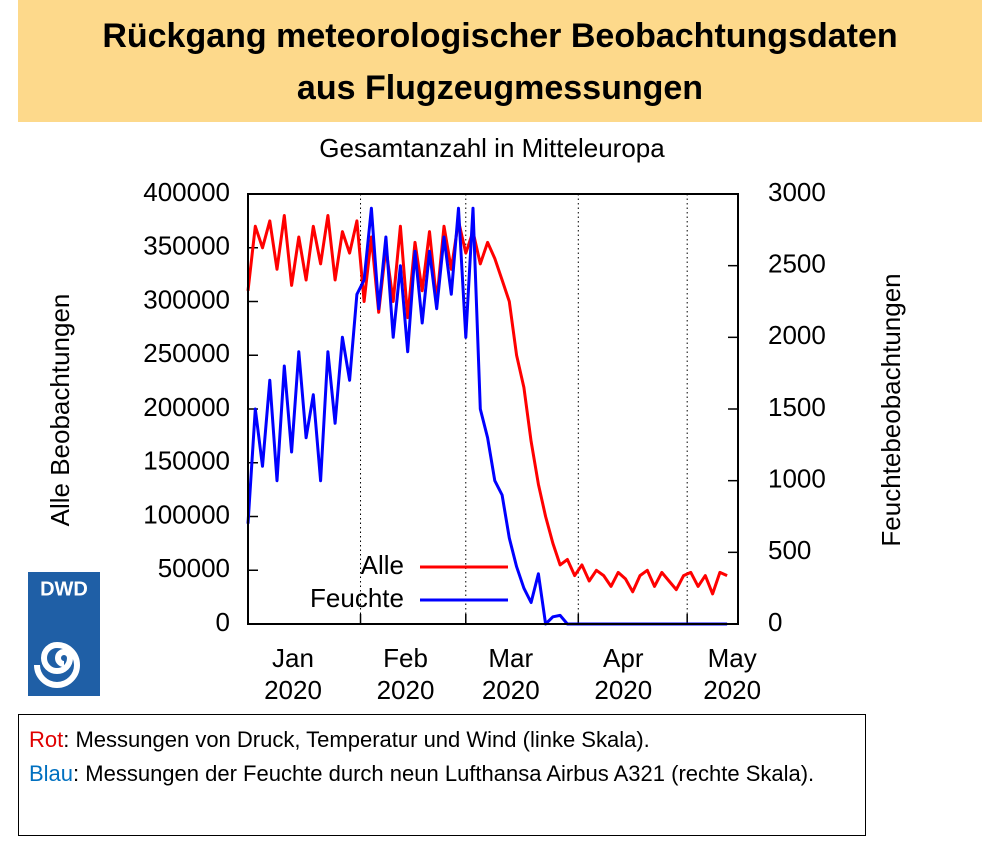 The height and width of the screenshot is (846, 993). Describe the element at coordinates (775, 622) in the screenshot. I see `y2-tick-label: 0` at that location.